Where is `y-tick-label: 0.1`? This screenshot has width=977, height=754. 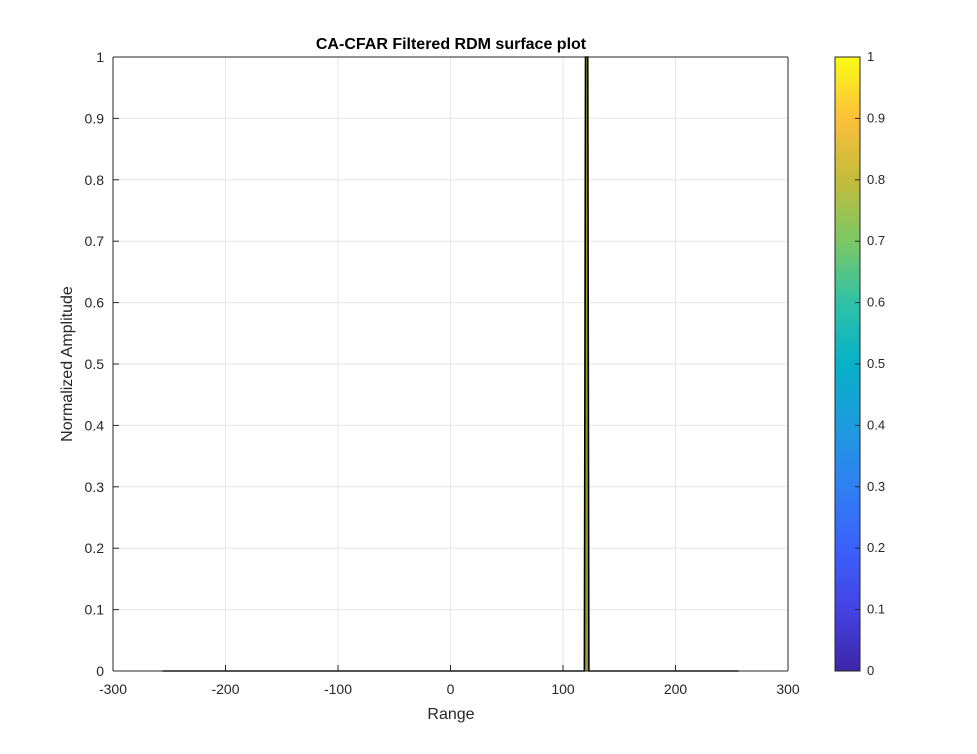
y-tick-label: 0.1 is located at coordinates (95, 610).